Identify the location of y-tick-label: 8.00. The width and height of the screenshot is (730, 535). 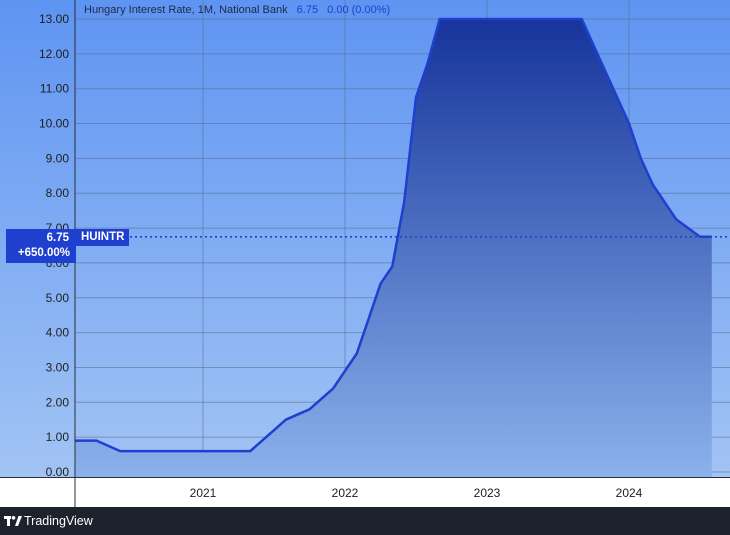
(58, 193).